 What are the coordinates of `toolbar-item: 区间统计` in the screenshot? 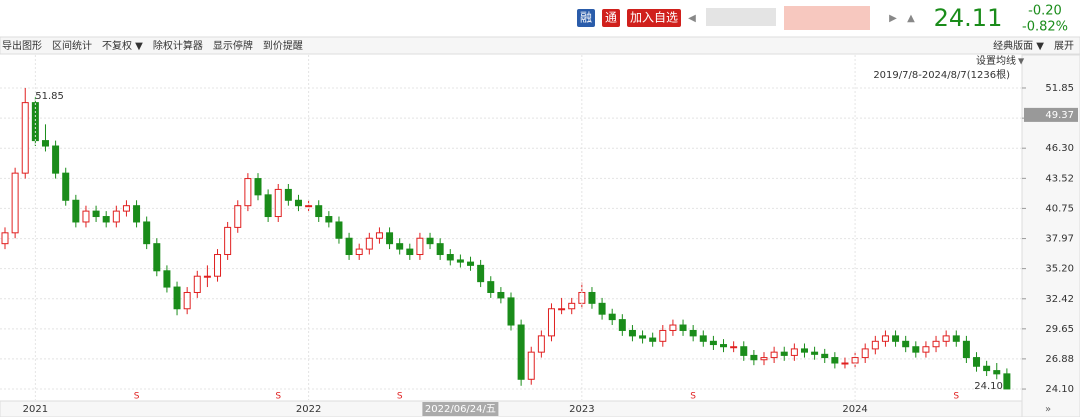 It's located at (72, 45).